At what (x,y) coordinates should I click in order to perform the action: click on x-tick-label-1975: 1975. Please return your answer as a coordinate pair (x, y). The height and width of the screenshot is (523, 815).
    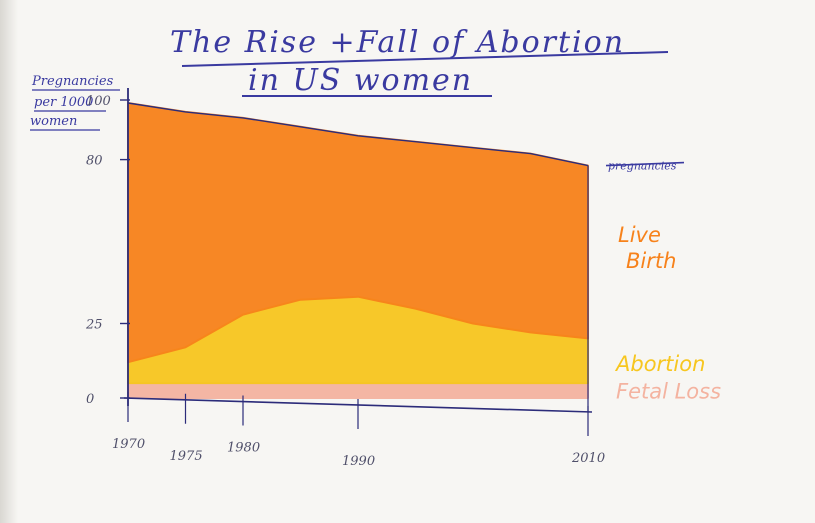
    Looking at the image, I should click on (186, 456).